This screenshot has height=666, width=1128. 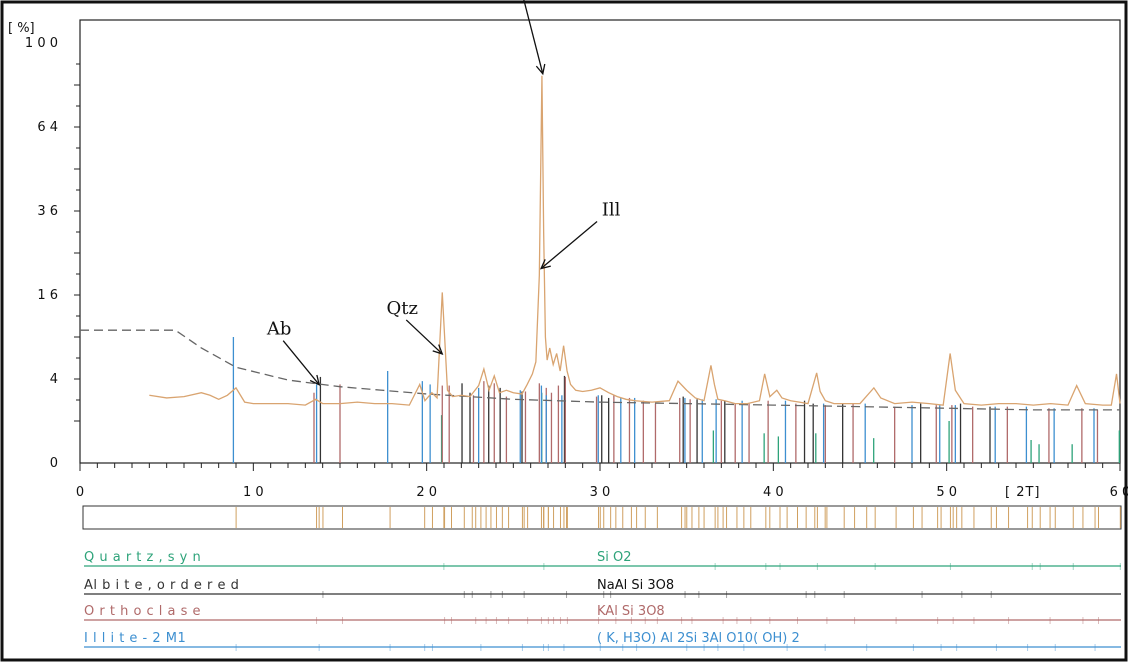 I want to click on legend-row-orthoclase: O r t h o c l a s e KAl Si 3O8, so click(x=602, y=612).